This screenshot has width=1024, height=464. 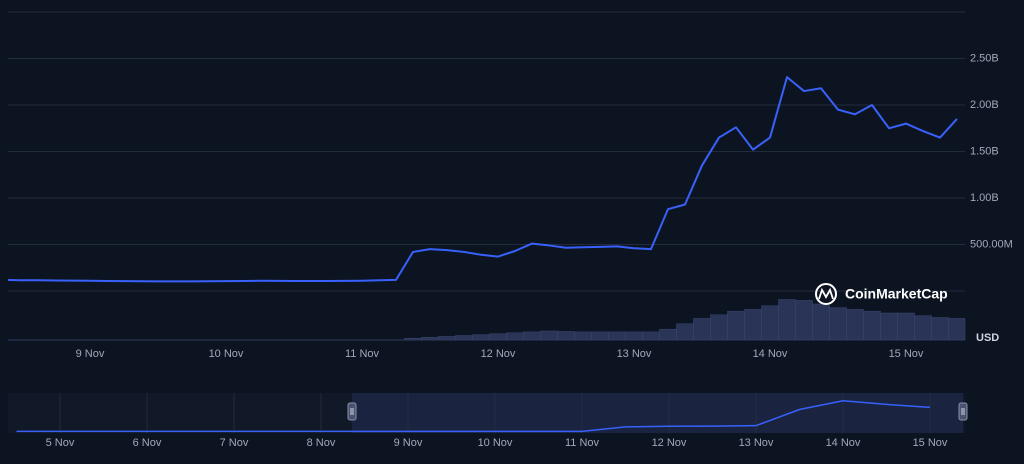 I want to click on logo, so click(x=826, y=294).